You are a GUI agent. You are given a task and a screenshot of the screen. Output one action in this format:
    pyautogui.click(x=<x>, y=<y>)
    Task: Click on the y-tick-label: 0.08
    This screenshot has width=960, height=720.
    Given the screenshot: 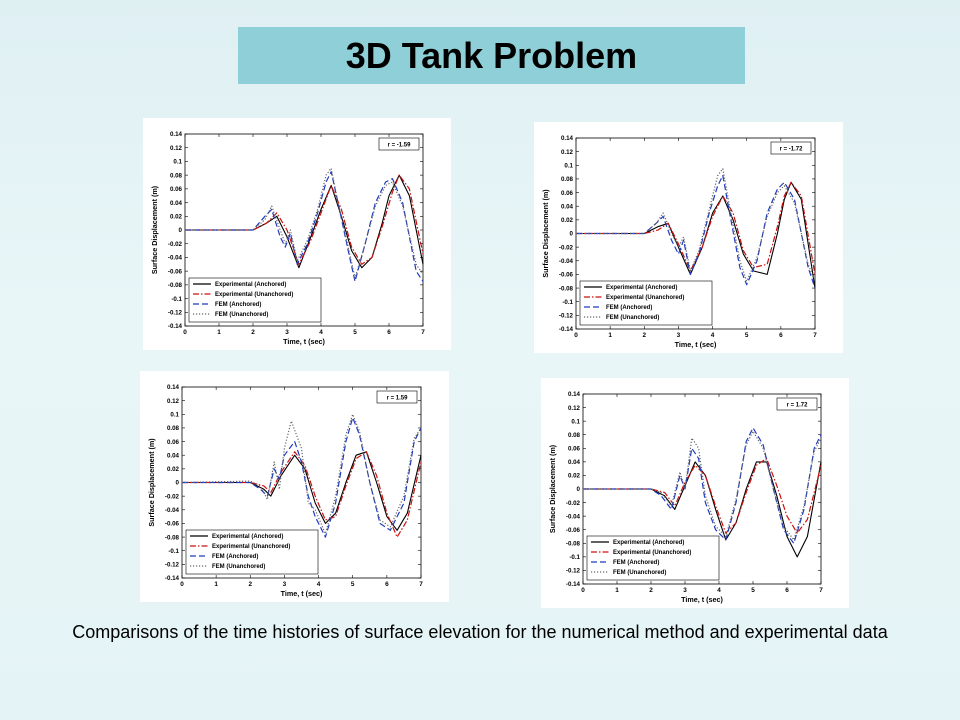 What is the action you would take?
    pyautogui.click(x=173, y=428)
    